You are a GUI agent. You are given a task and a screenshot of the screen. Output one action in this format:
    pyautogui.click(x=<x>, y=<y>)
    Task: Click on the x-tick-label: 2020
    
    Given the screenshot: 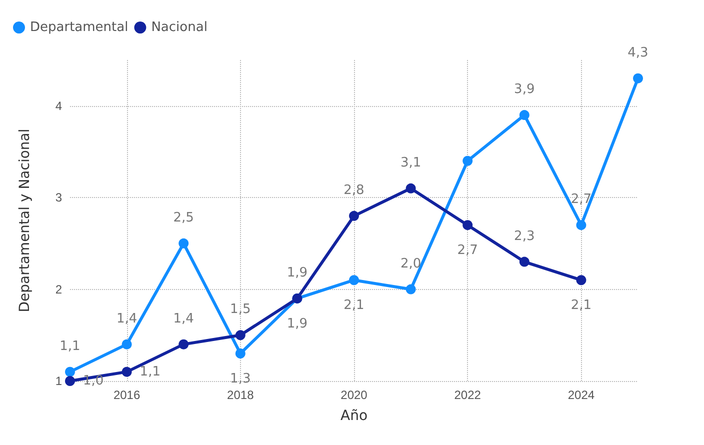 What is the action you would take?
    pyautogui.click(x=354, y=395)
    